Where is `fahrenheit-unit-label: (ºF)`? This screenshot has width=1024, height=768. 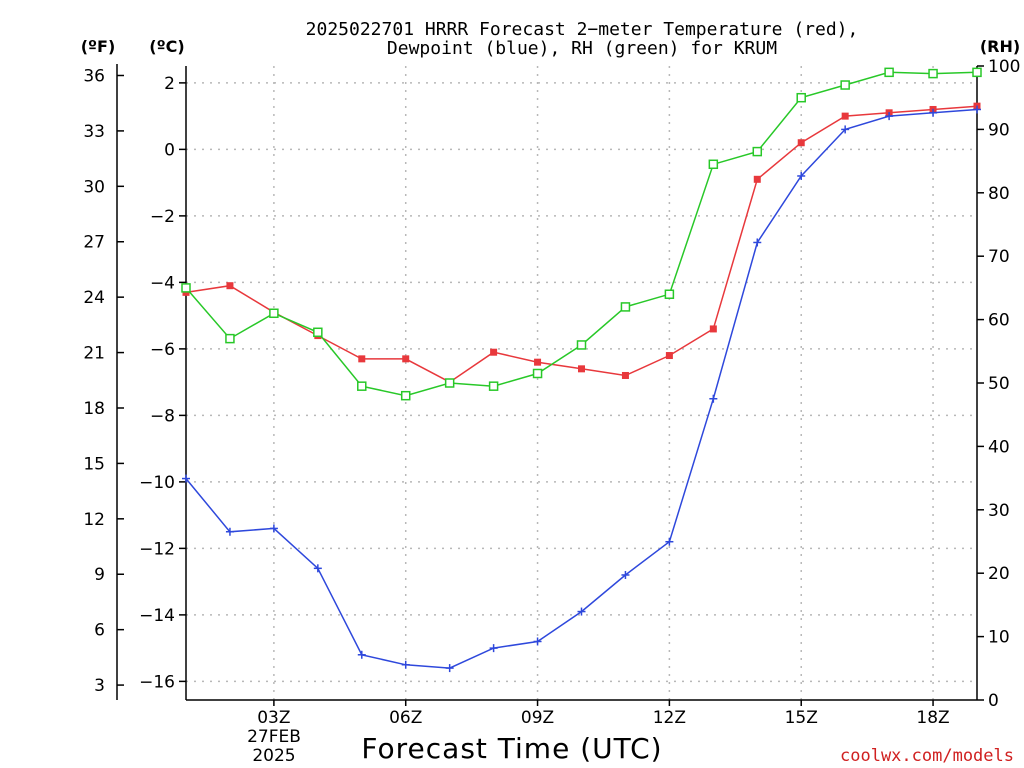
fahrenheit-unit-label: (ºF) is located at coordinates (98, 46).